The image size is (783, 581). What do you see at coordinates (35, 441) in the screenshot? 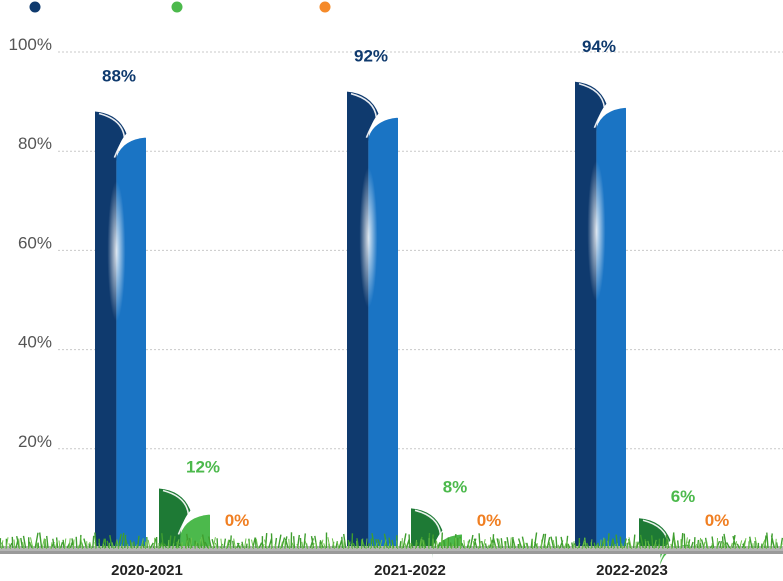
I see `y-tick-label: 20%` at bounding box center [35, 441].